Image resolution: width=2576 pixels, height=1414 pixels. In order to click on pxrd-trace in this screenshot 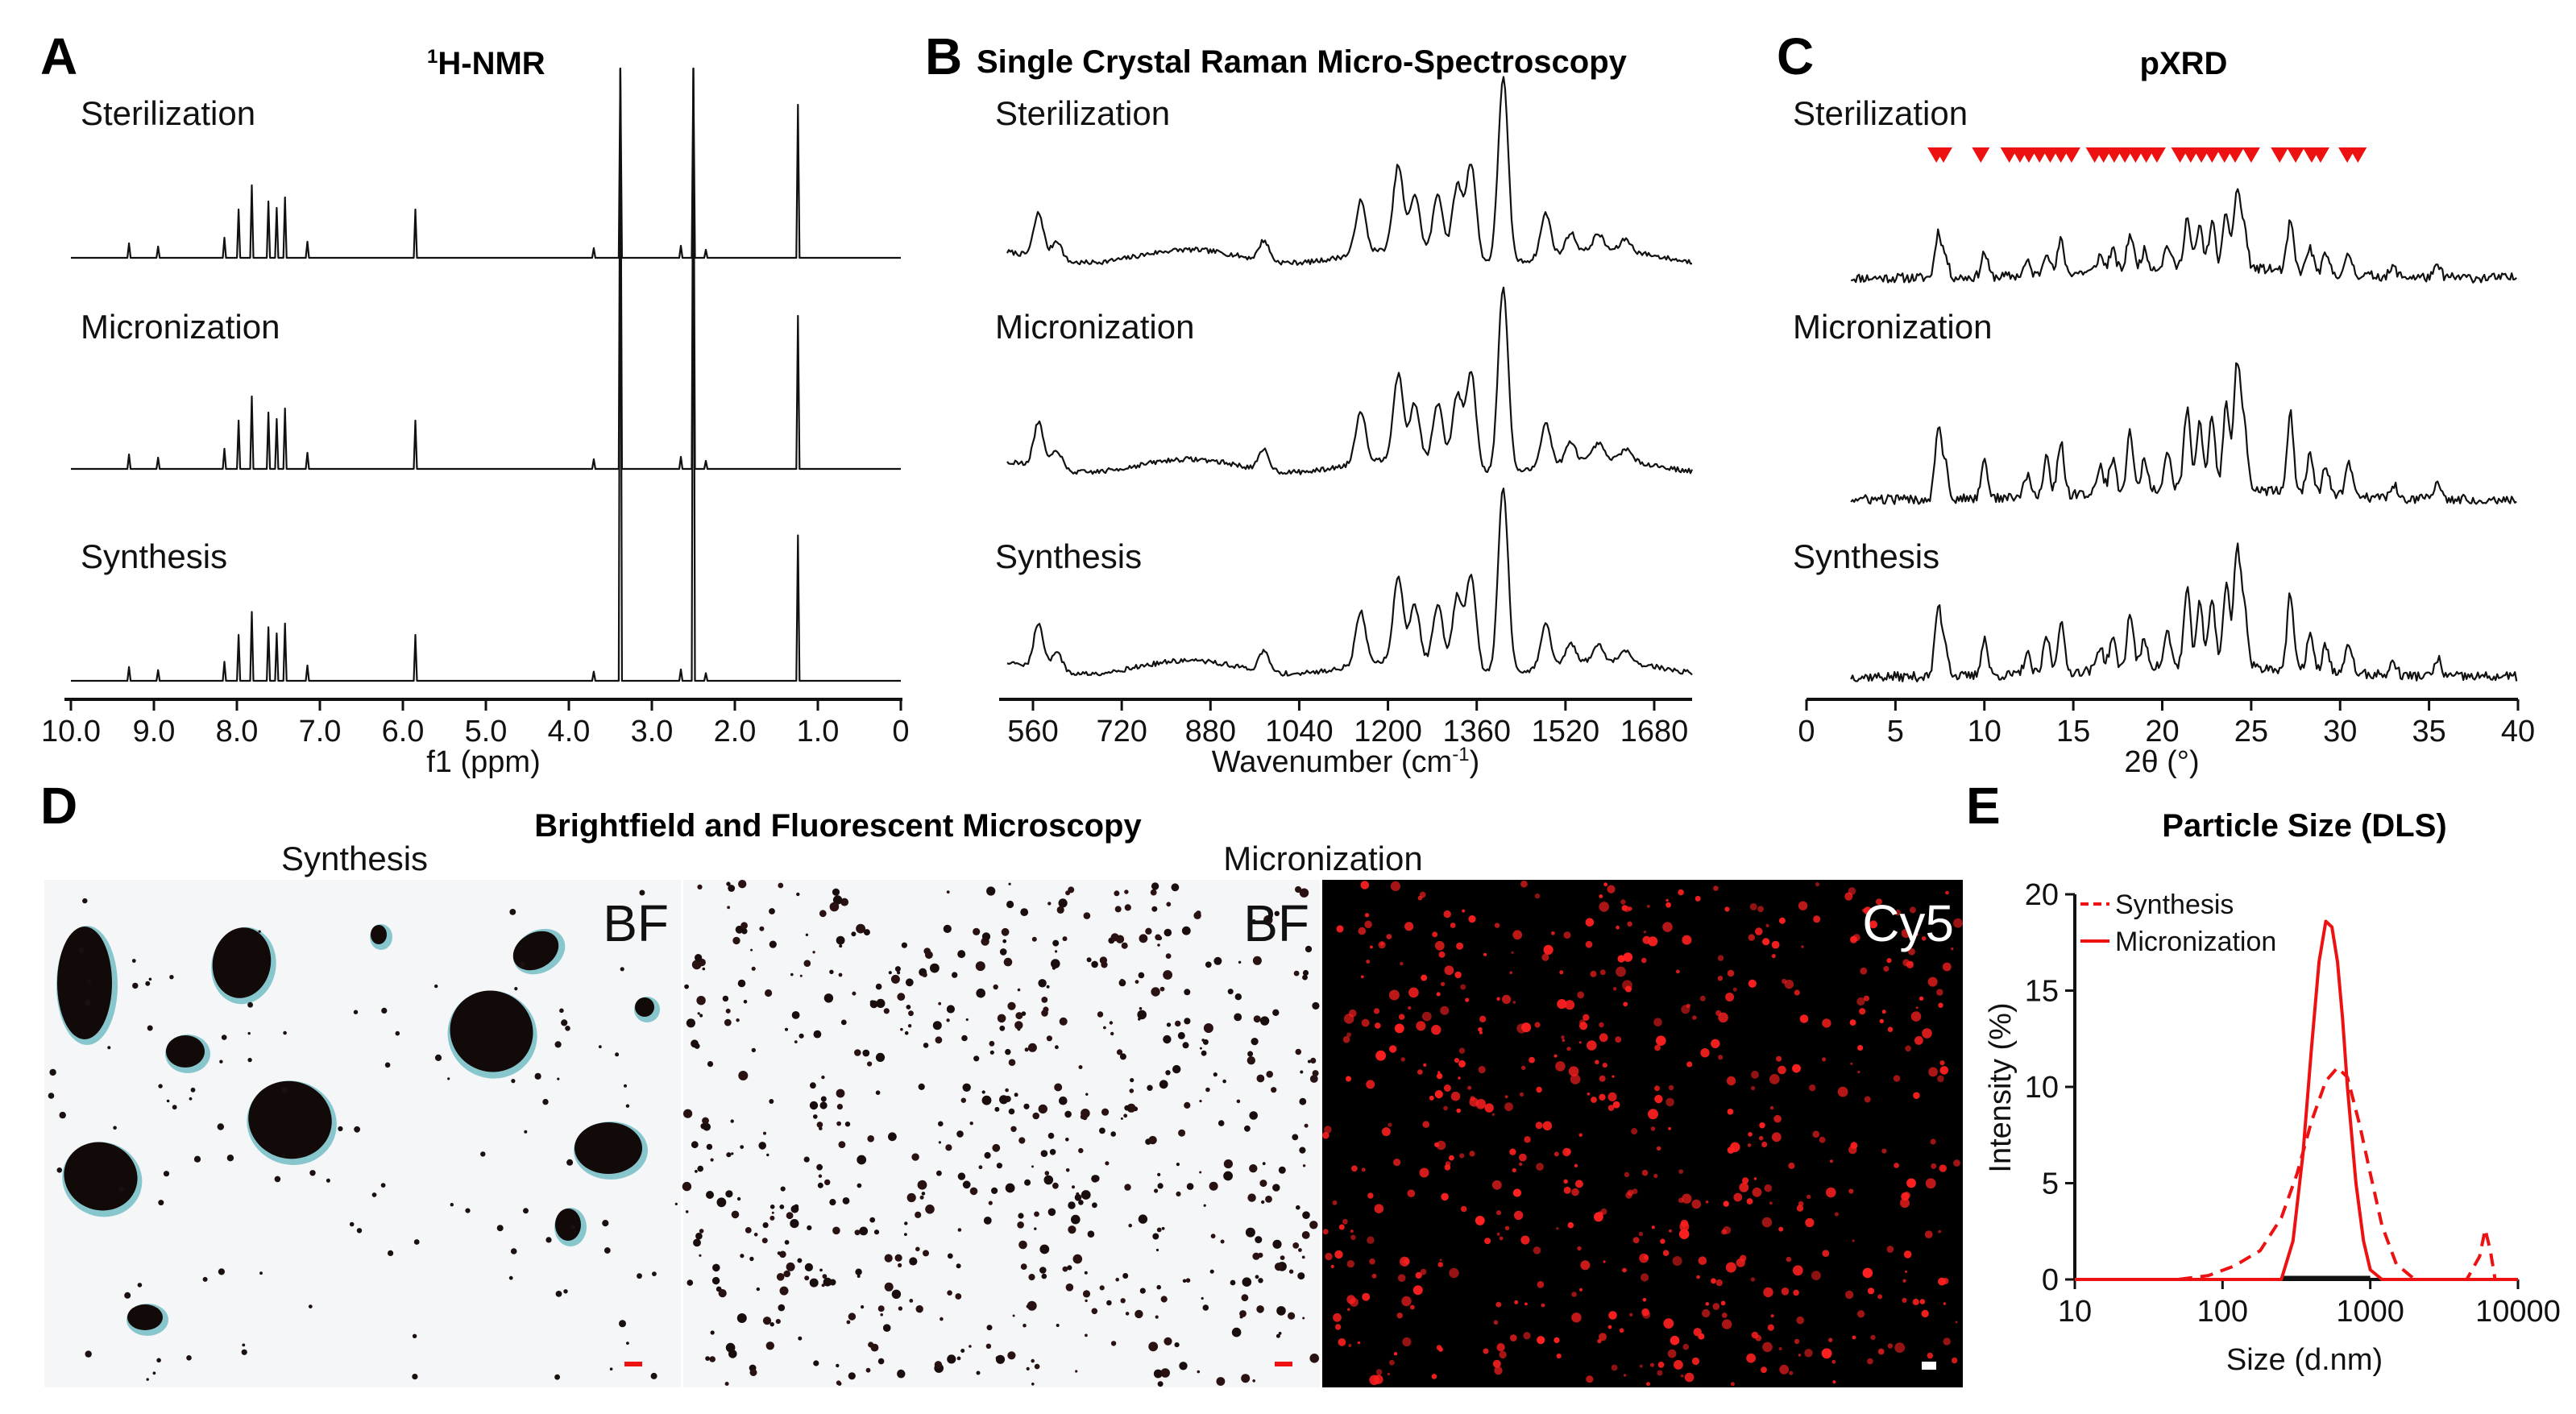, I will do `click(2183, 236)`.